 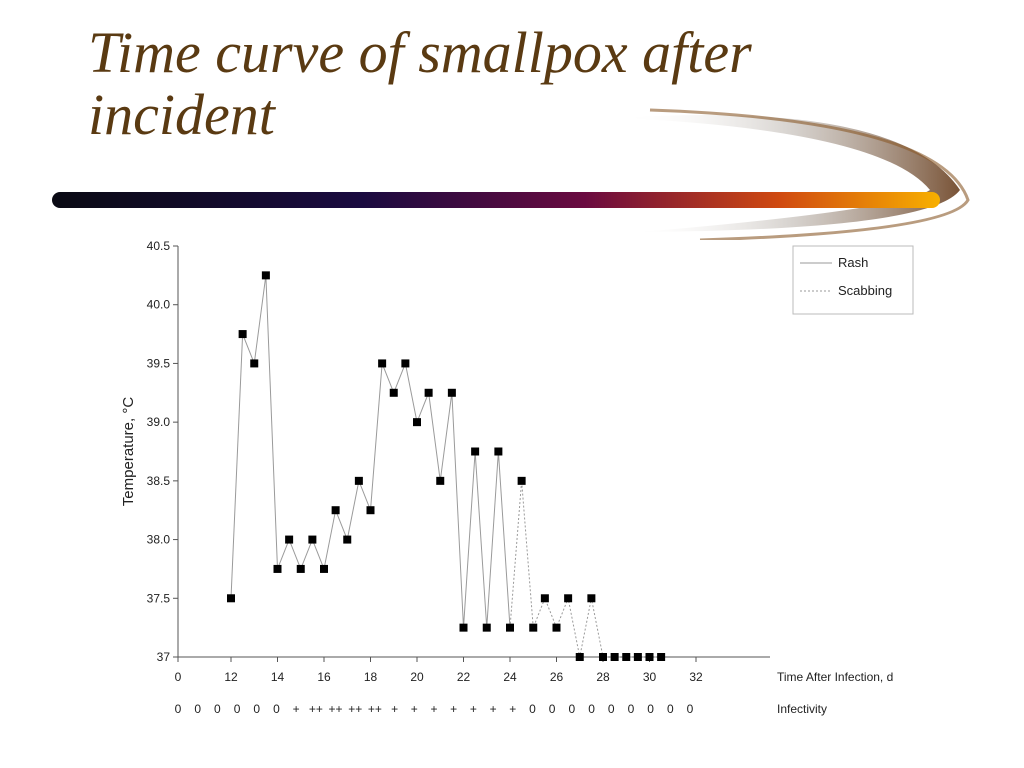 I want to click on x-tick-label: 32, so click(x=696, y=677).